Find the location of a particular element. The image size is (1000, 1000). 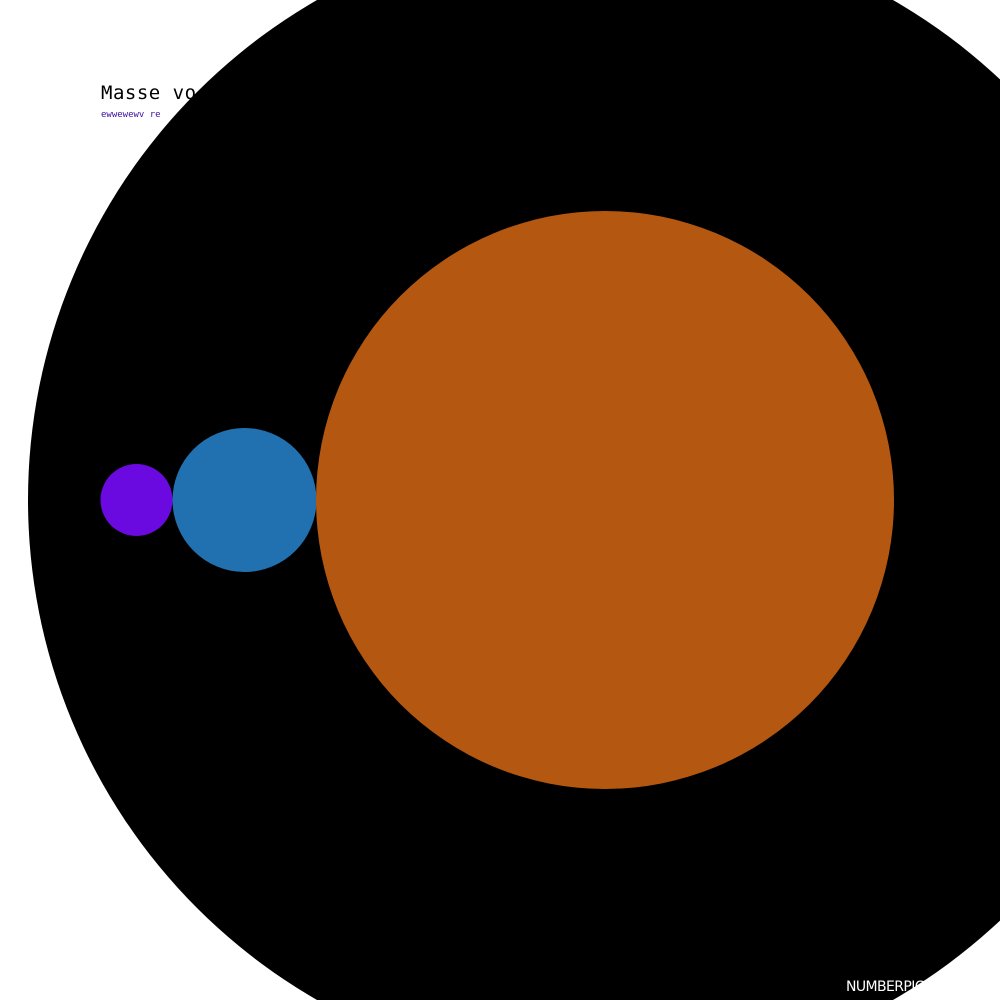

diagram-title: Masse vo is located at coordinates (149, 93).